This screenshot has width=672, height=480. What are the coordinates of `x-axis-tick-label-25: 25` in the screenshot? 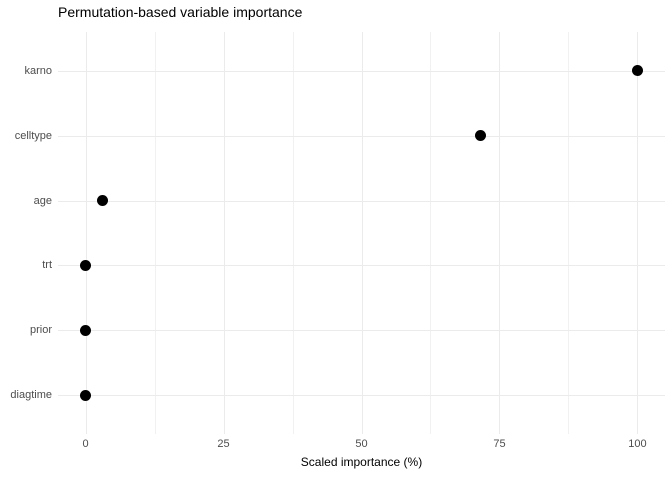 It's located at (223, 444).